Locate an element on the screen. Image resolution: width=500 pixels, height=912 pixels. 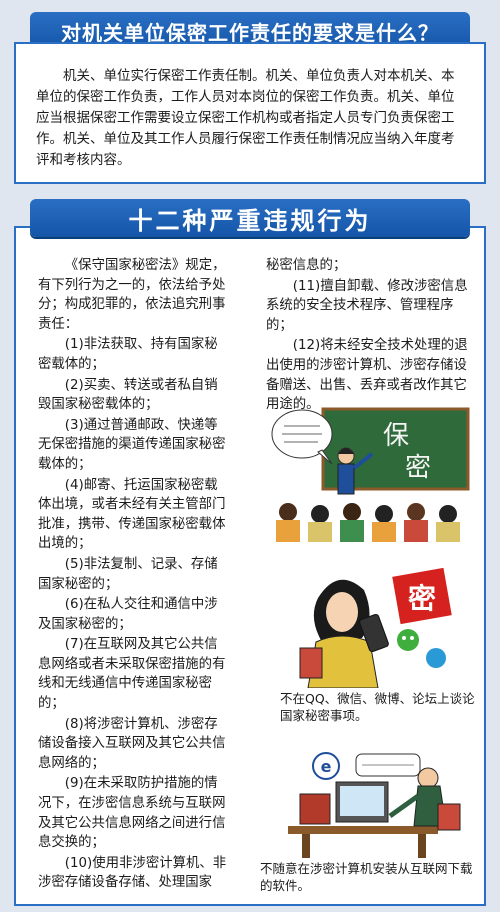
chair is located at coordinates (449, 817).